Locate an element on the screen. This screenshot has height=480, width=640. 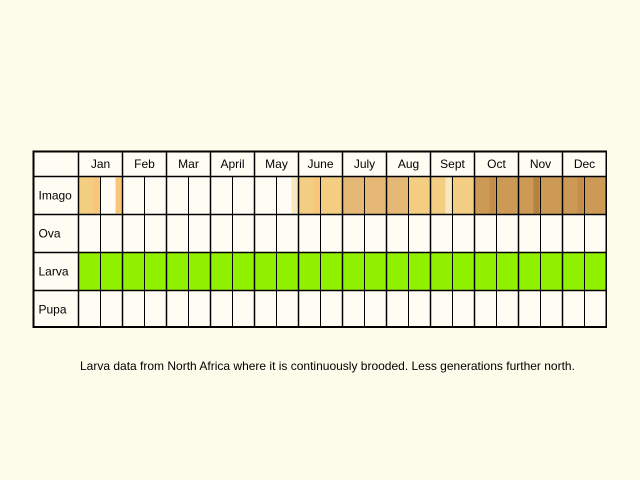
month-label-jan: Jan is located at coordinates (100, 164).